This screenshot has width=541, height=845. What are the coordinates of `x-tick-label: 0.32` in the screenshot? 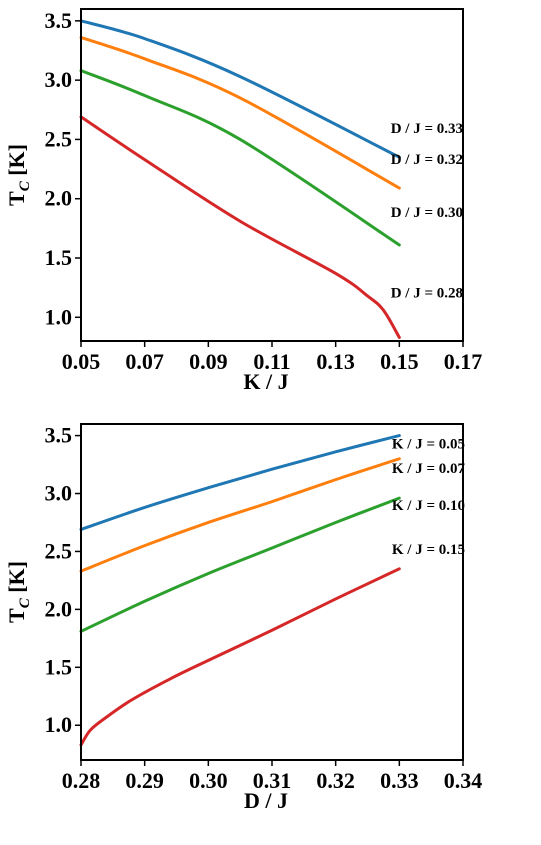 It's located at (335, 780).